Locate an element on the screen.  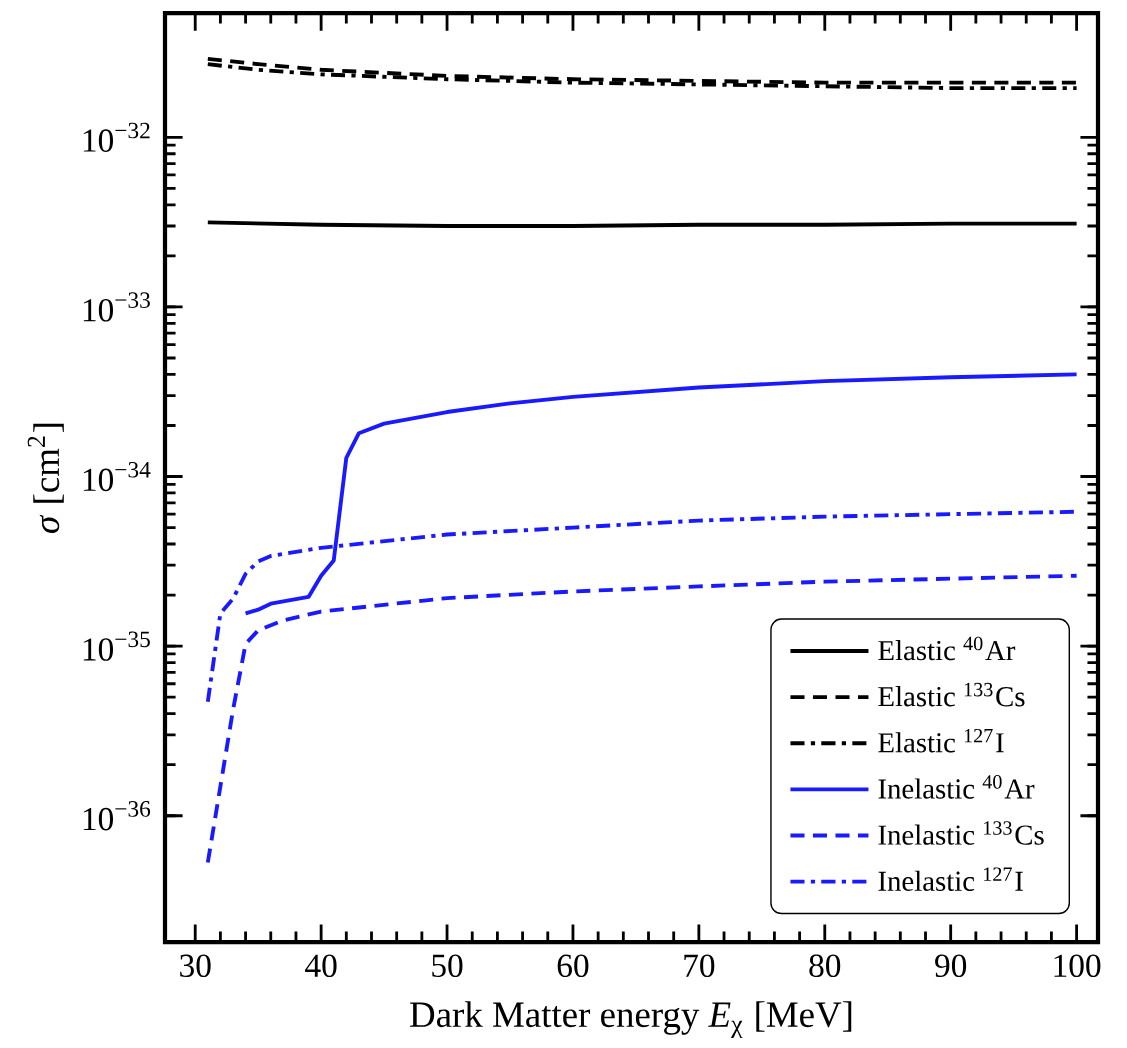
legend-label: Elastic $^{133}$Cs is located at coordinates (951, 694).